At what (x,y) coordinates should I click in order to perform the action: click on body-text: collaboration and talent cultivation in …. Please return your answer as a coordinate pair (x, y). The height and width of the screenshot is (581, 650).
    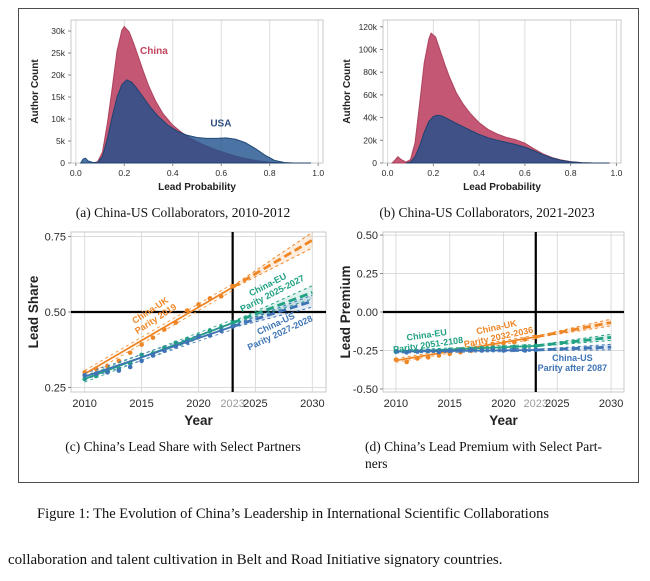
    Looking at the image, I should click on (255, 560).